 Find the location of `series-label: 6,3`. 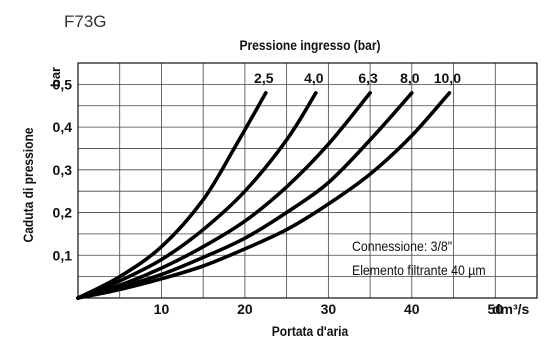

series-label: 6,3 is located at coordinates (368, 78).